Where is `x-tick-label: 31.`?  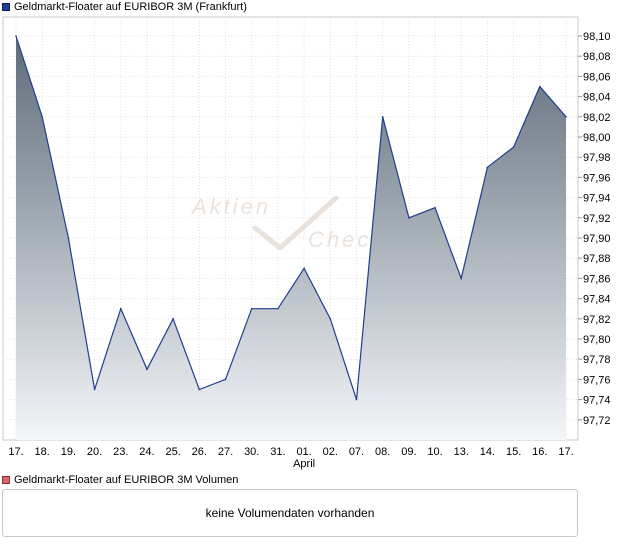 x-tick-label: 31. is located at coordinates (277, 452).